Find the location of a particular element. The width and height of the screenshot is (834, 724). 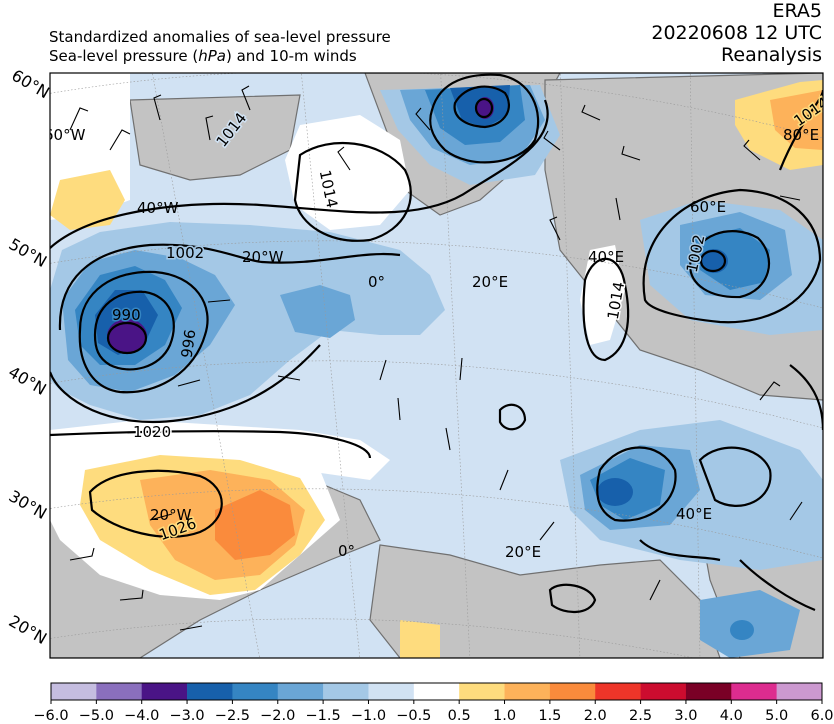

lat-label: 20°N is located at coordinates (28, 629).